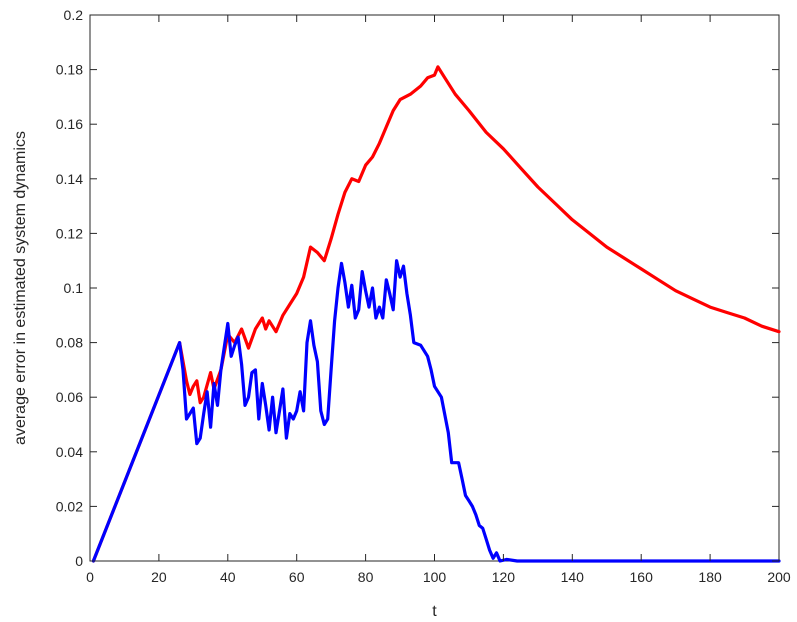 This screenshot has width=797, height=622. Describe the element at coordinates (642, 577) in the screenshot. I see `x-tick-label: 160` at that location.